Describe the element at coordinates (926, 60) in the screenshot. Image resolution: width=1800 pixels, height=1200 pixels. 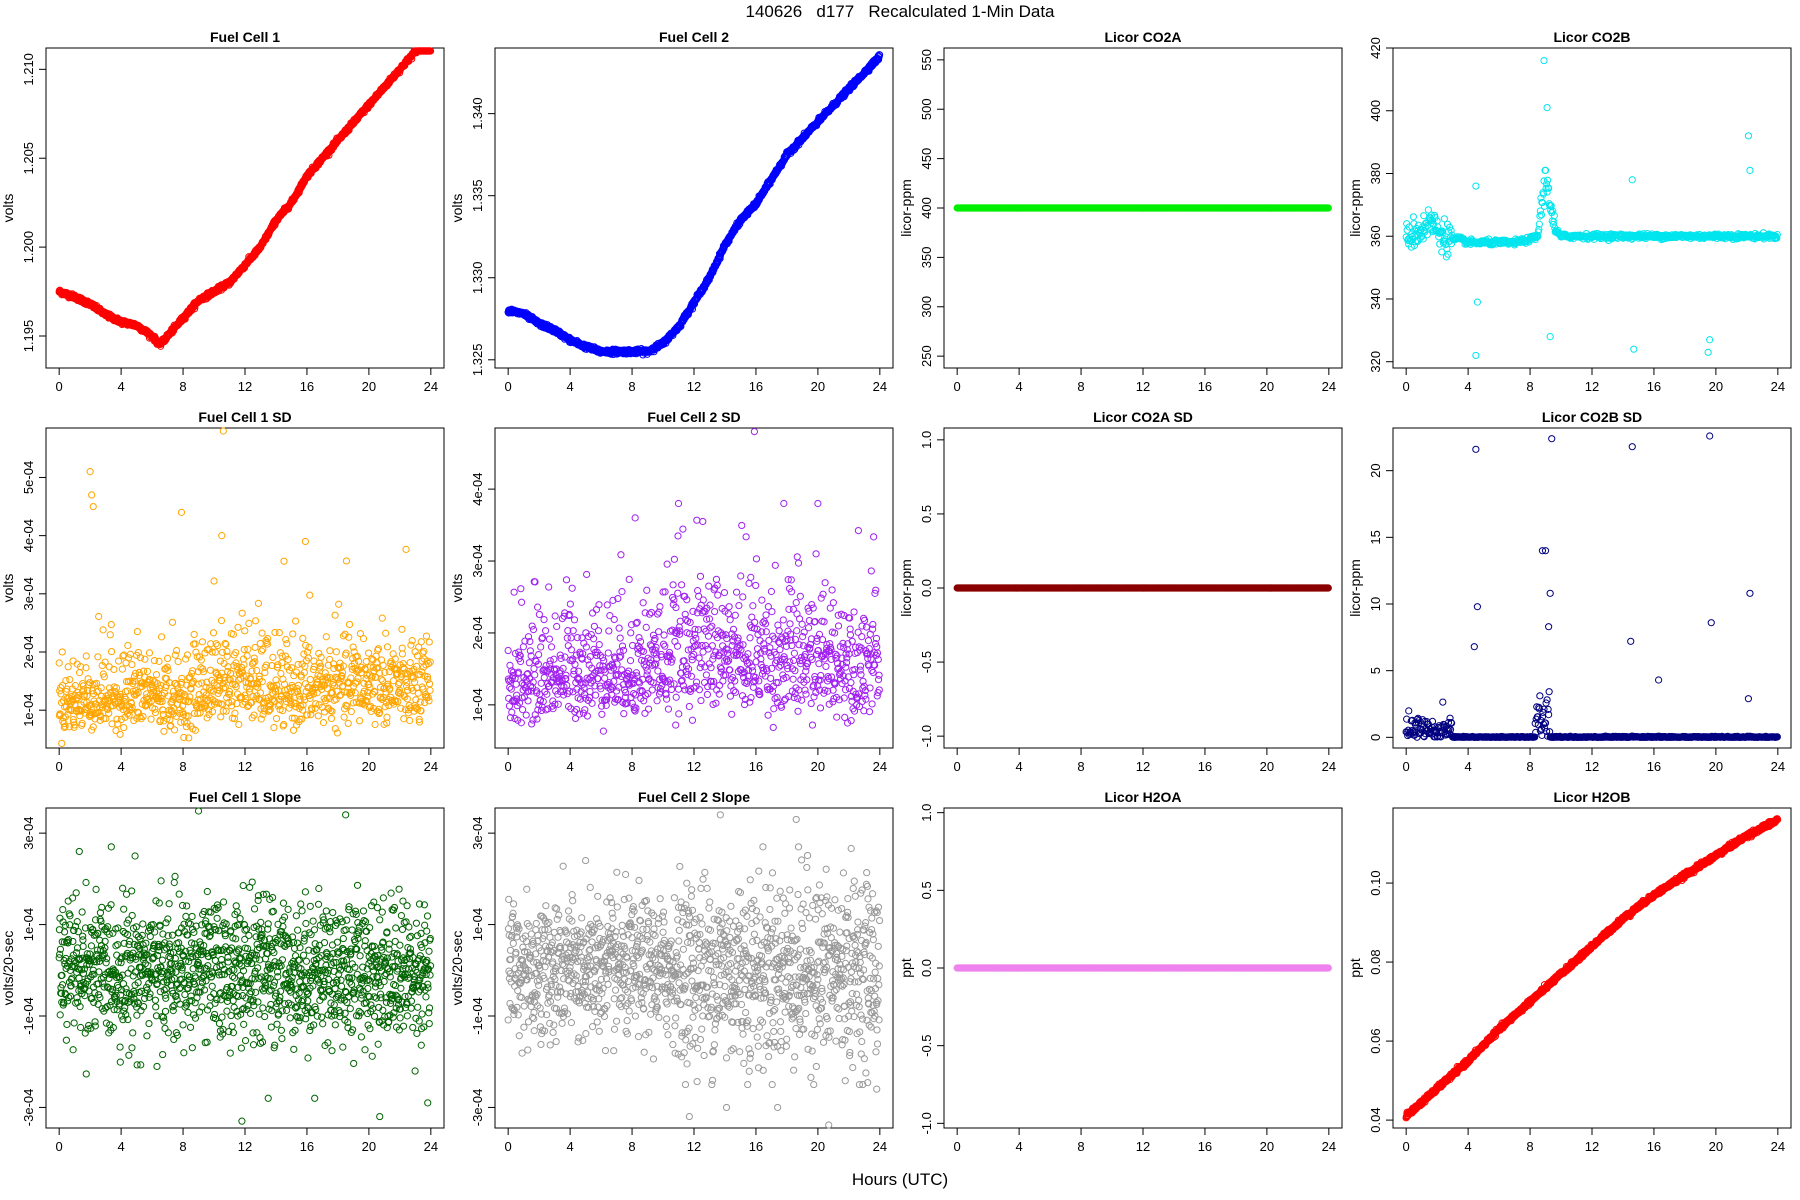
I see `y-tick-label: 550` at that location.